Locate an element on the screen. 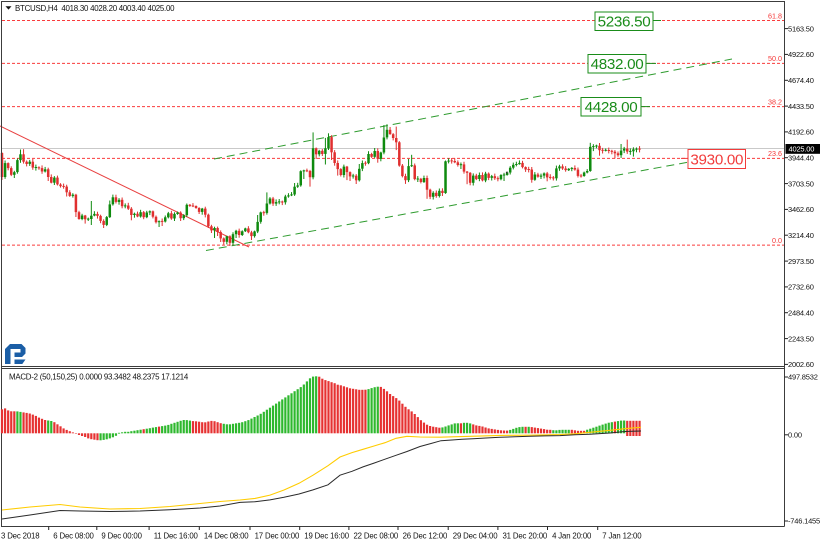  svg-text: 9 Dec 00:00 is located at coordinates (121, 536).